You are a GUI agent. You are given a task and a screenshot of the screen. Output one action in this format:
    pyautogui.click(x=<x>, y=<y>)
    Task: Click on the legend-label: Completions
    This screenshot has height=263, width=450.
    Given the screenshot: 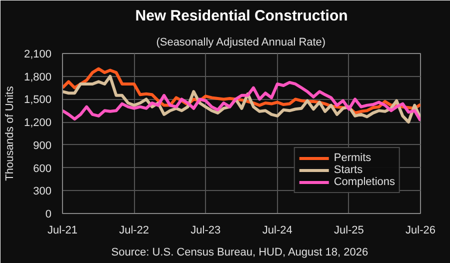 What is the action you would take?
    pyautogui.click(x=364, y=182)
    